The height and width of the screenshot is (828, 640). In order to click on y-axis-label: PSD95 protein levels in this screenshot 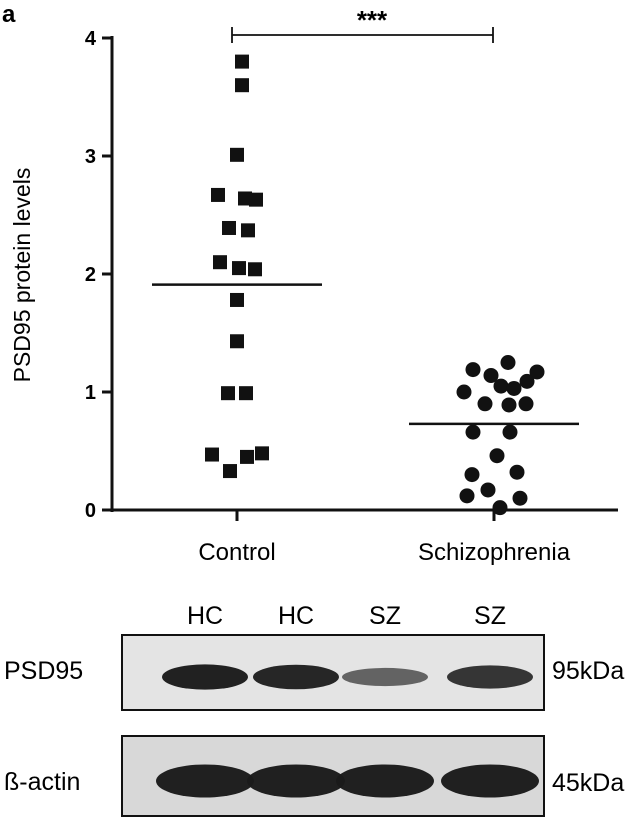, I will do `click(22, 275)`.